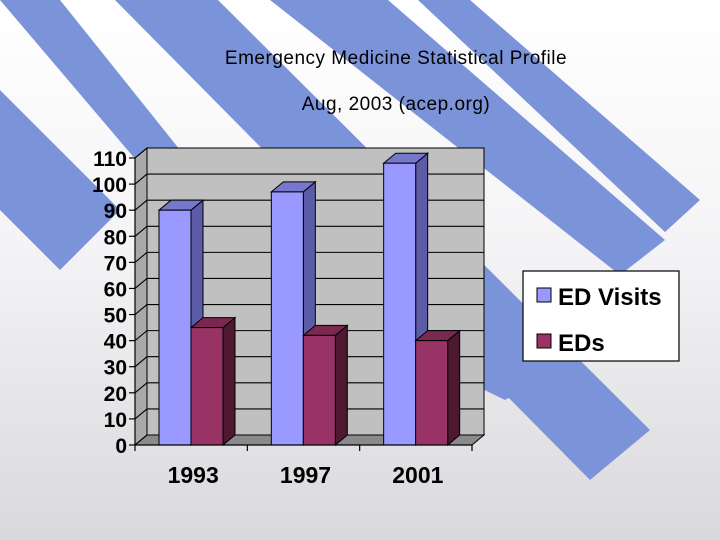 This screenshot has height=540, width=720. I want to click on y-tick-label: 10, so click(115, 420).